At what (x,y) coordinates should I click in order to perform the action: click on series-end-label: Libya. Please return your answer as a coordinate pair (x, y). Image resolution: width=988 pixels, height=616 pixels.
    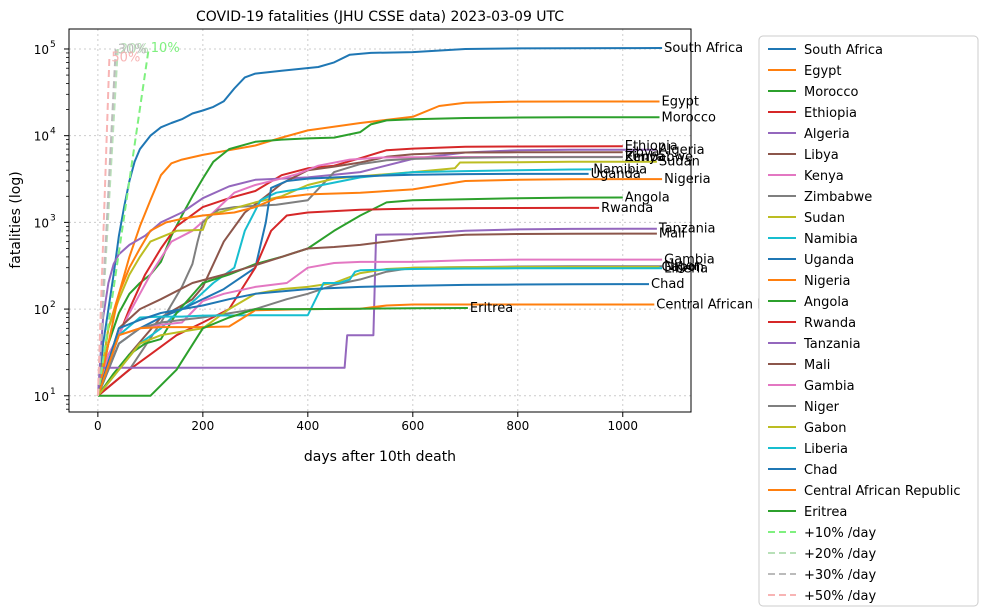
    Looking at the image, I should click on (642, 152).